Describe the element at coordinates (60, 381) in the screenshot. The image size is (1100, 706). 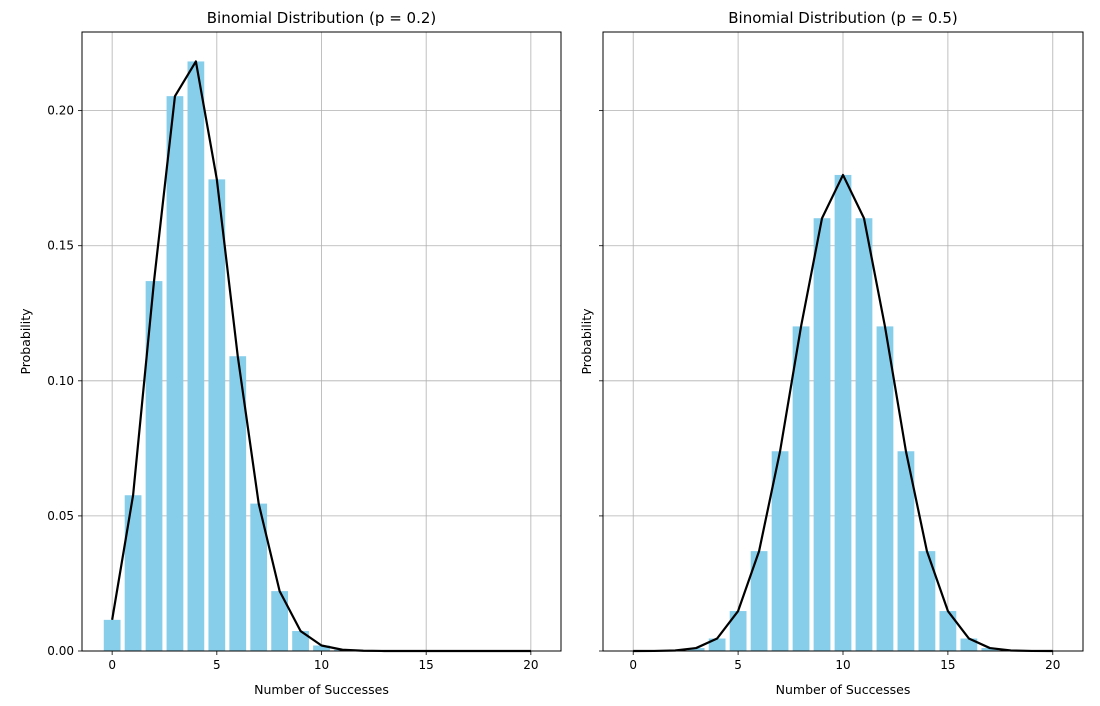
I see `y-tick-label: 0.10` at that location.